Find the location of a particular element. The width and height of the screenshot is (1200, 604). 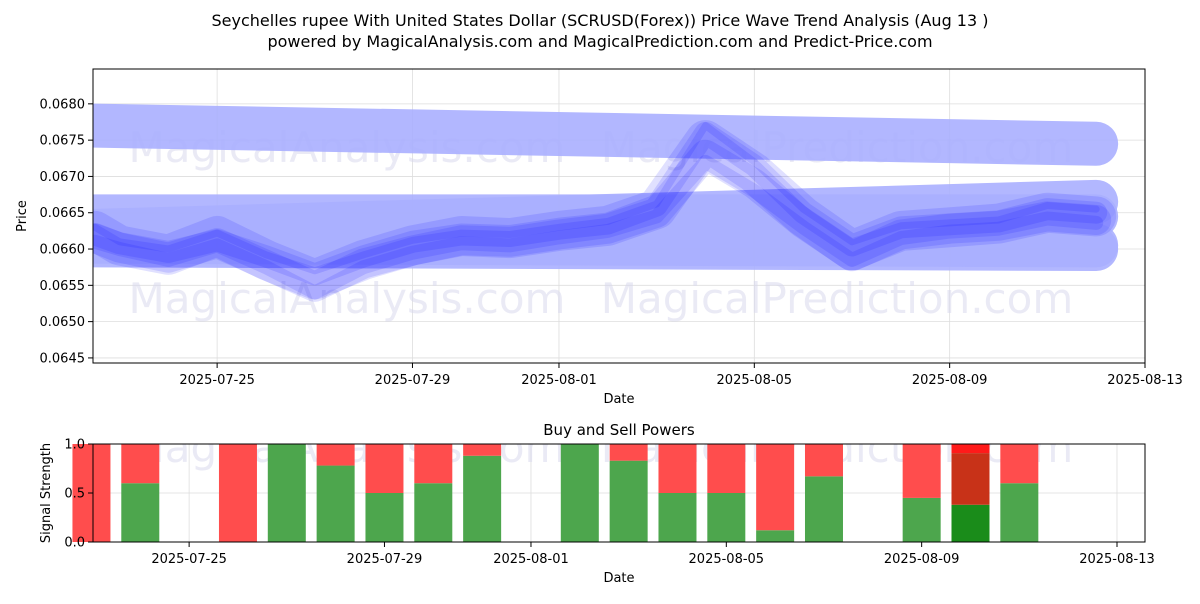

price-y-tick-label: 0.0645 is located at coordinates (63, 358).